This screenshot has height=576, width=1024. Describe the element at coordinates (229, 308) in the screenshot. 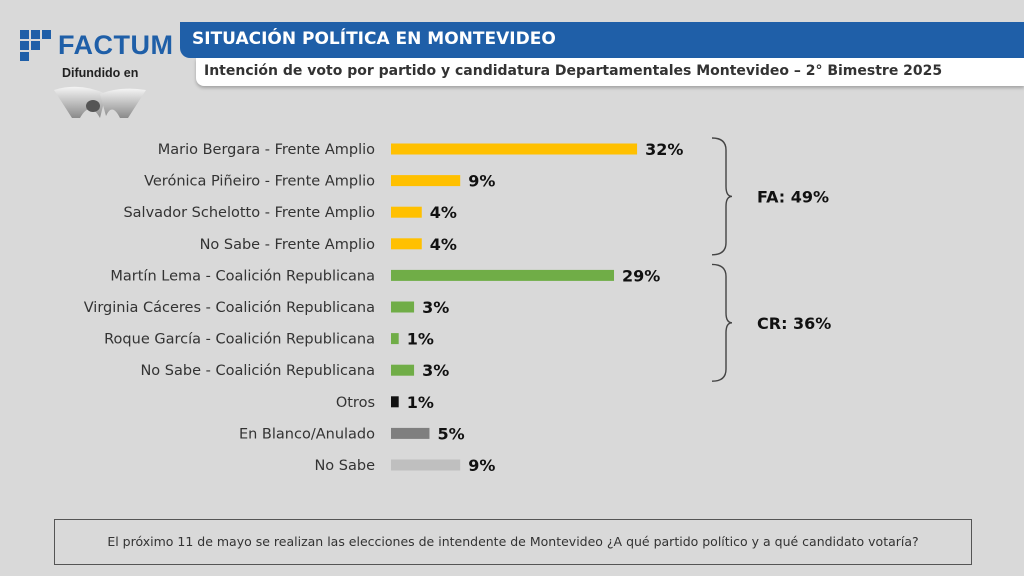

I see `category-label: Virginia Cáceres - Coalición Republicana` at that location.